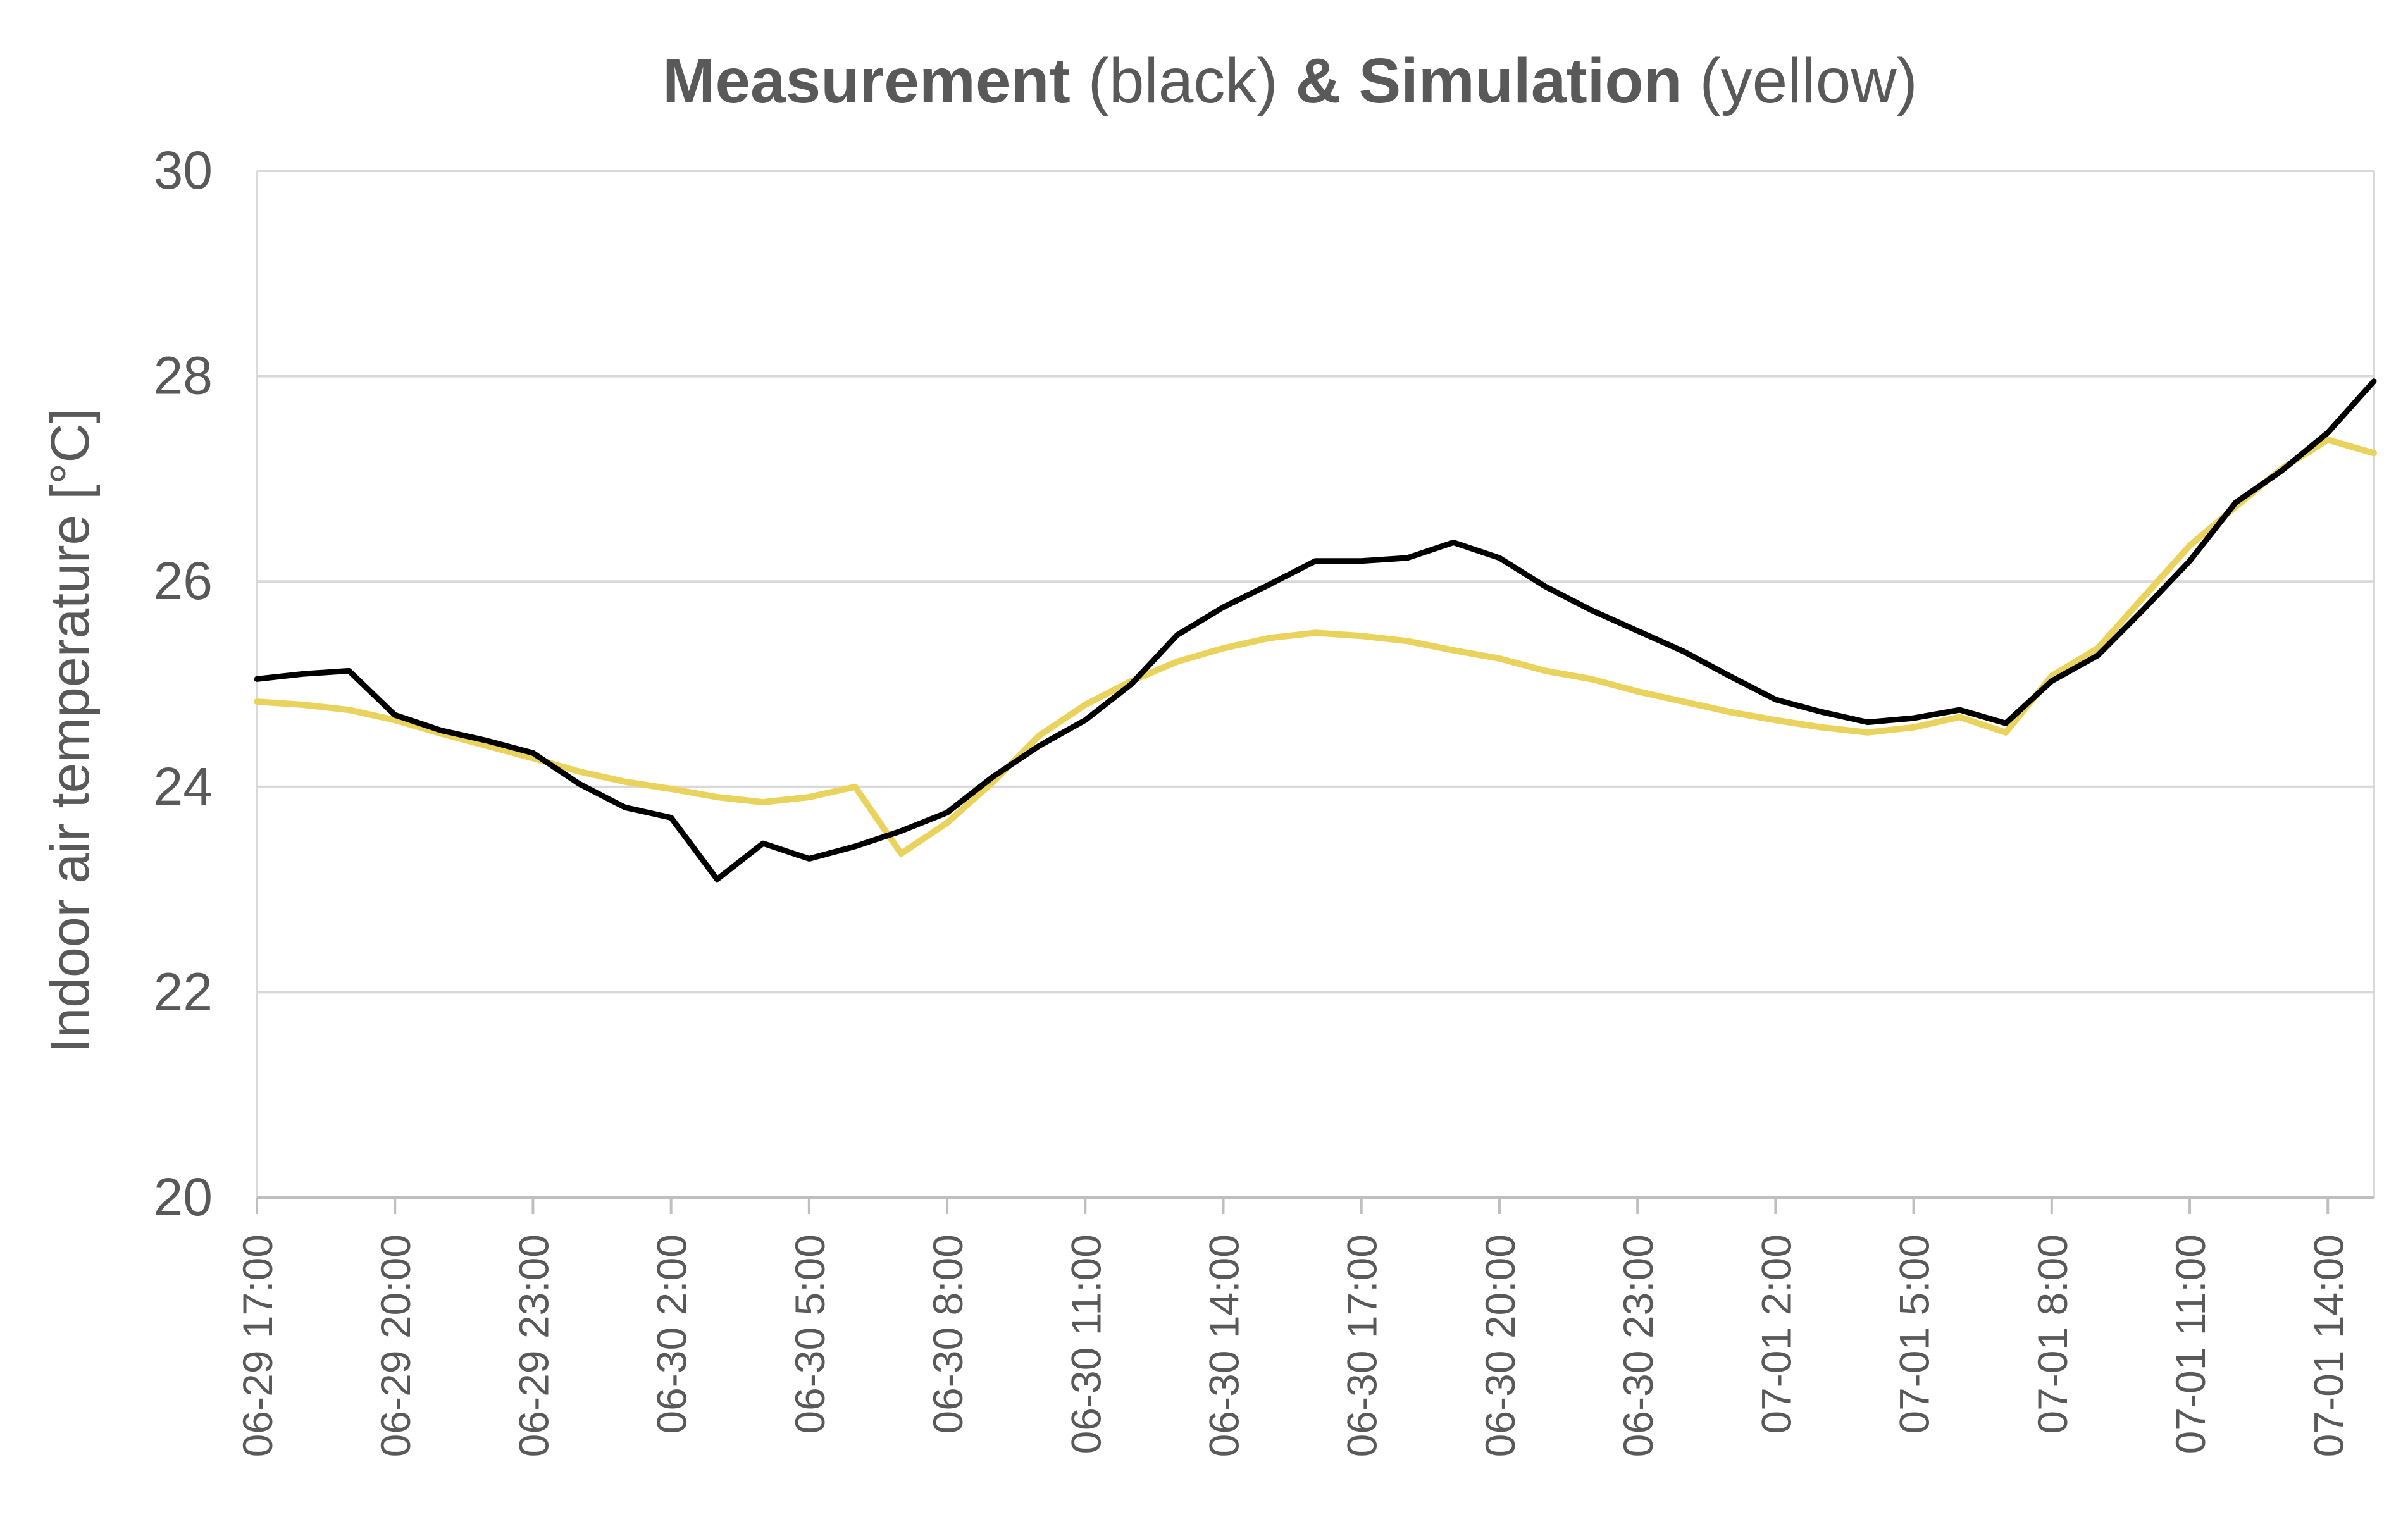 The width and height of the screenshot is (2408, 1524). What do you see at coordinates (1362, 1345) in the screenshot?
I see `x-tick-label: 06-30 17:00` at bounding box center [1362, 1345].